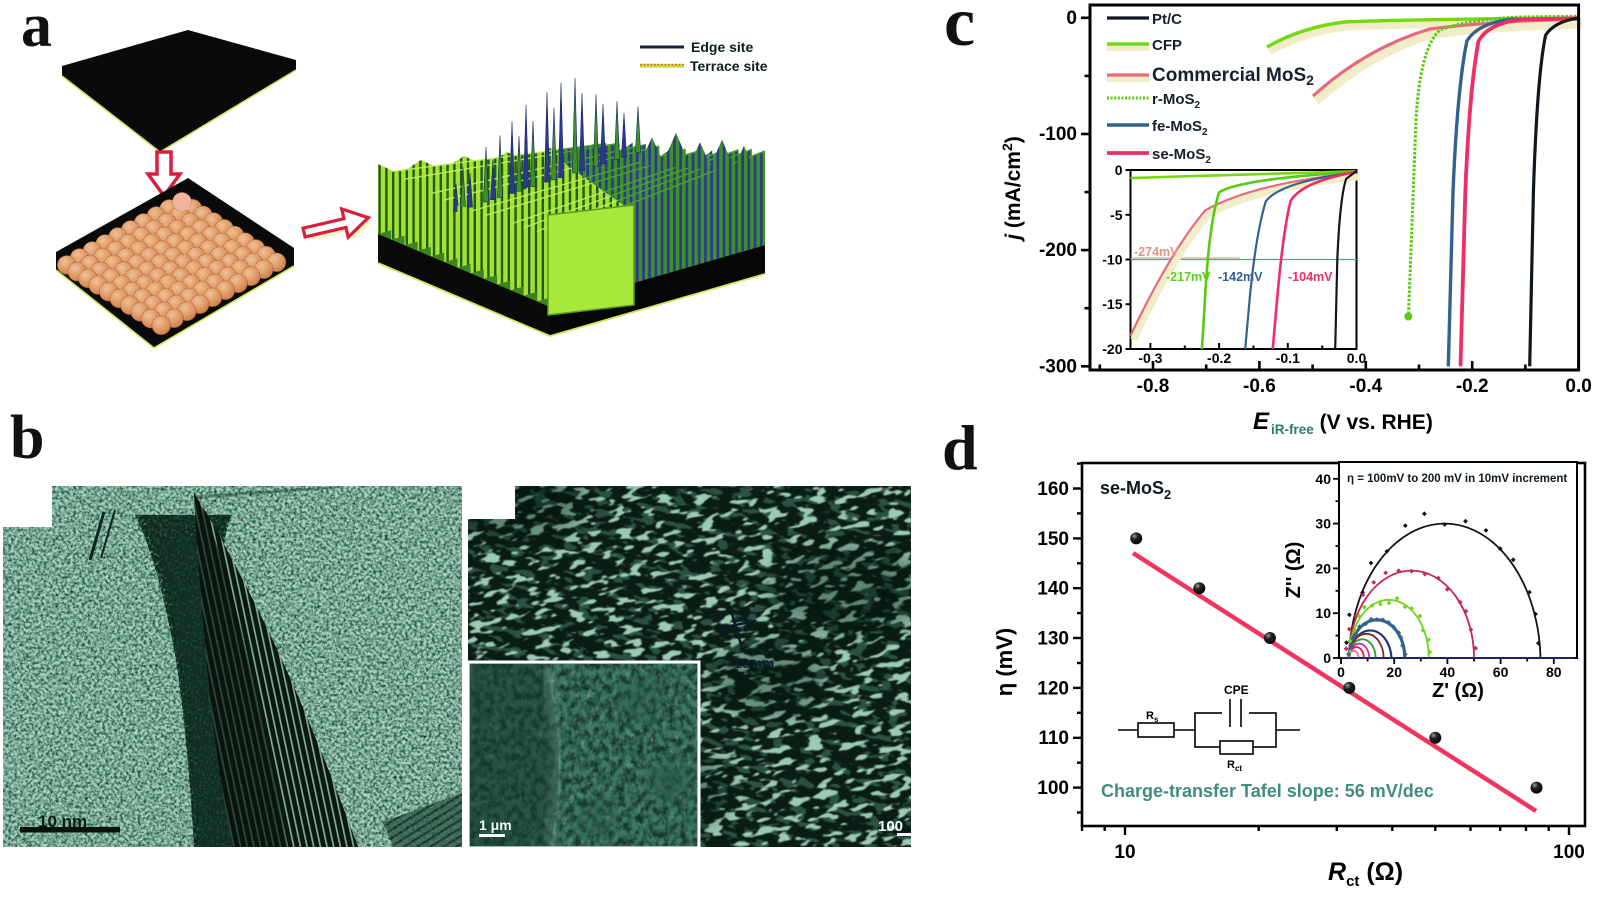 This screenshot has width=1597, height=900. I want to click on svg-text: -274mV, so click(1156, 252).